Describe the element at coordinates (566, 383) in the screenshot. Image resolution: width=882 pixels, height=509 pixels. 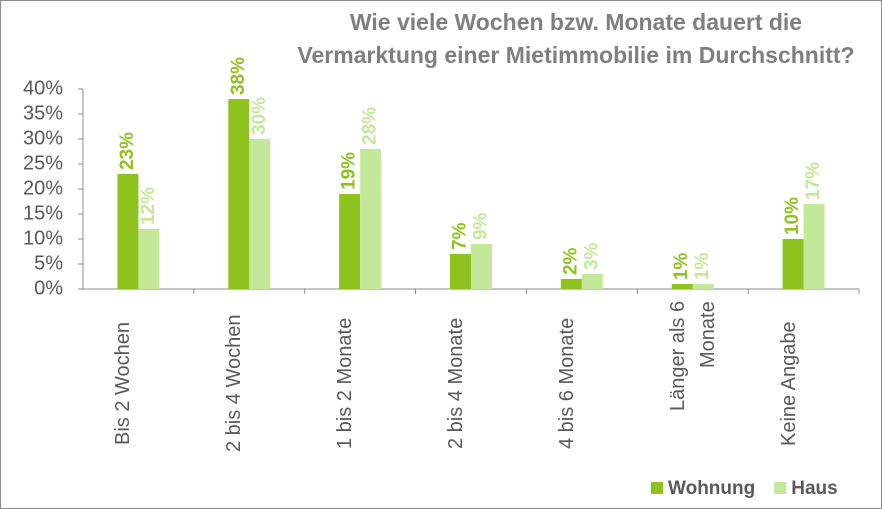
I see `x-tick-label: 4 bis 6 Monate` at that location.